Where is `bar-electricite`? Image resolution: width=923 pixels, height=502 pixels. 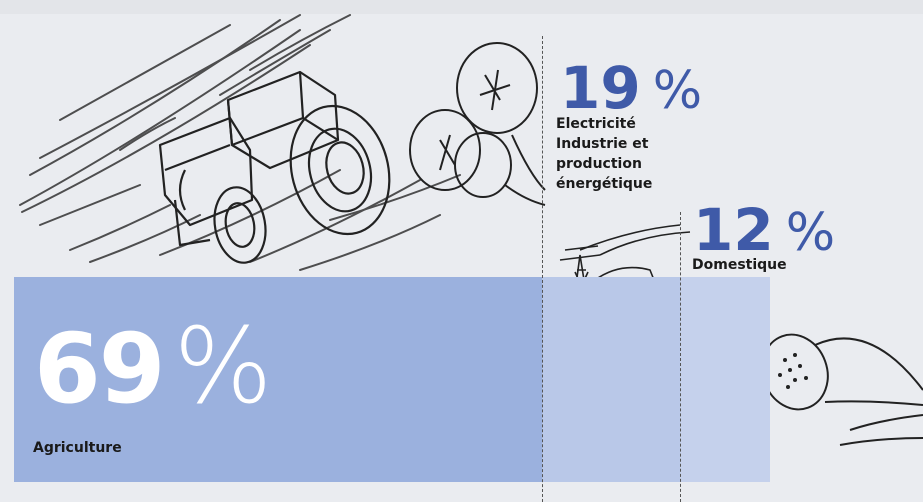 bar-electricite is located at coordinates (611, 379).